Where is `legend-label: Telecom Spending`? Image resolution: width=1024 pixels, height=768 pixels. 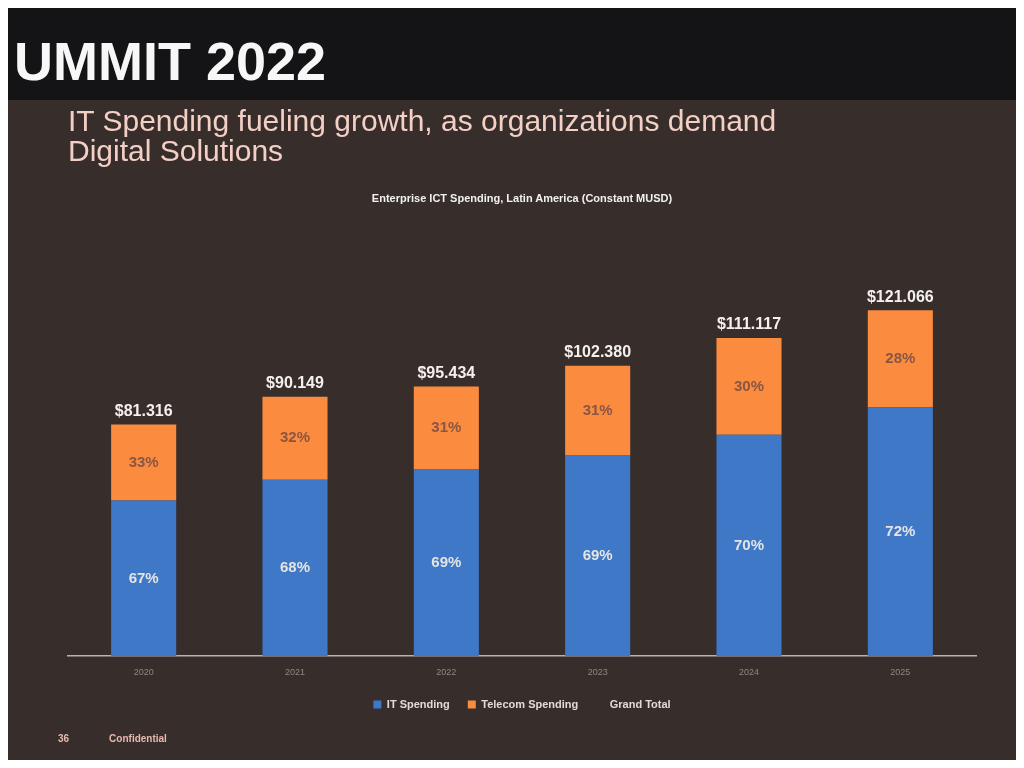 legend-label: Telecom Spending is located at coordinates (530, 703).